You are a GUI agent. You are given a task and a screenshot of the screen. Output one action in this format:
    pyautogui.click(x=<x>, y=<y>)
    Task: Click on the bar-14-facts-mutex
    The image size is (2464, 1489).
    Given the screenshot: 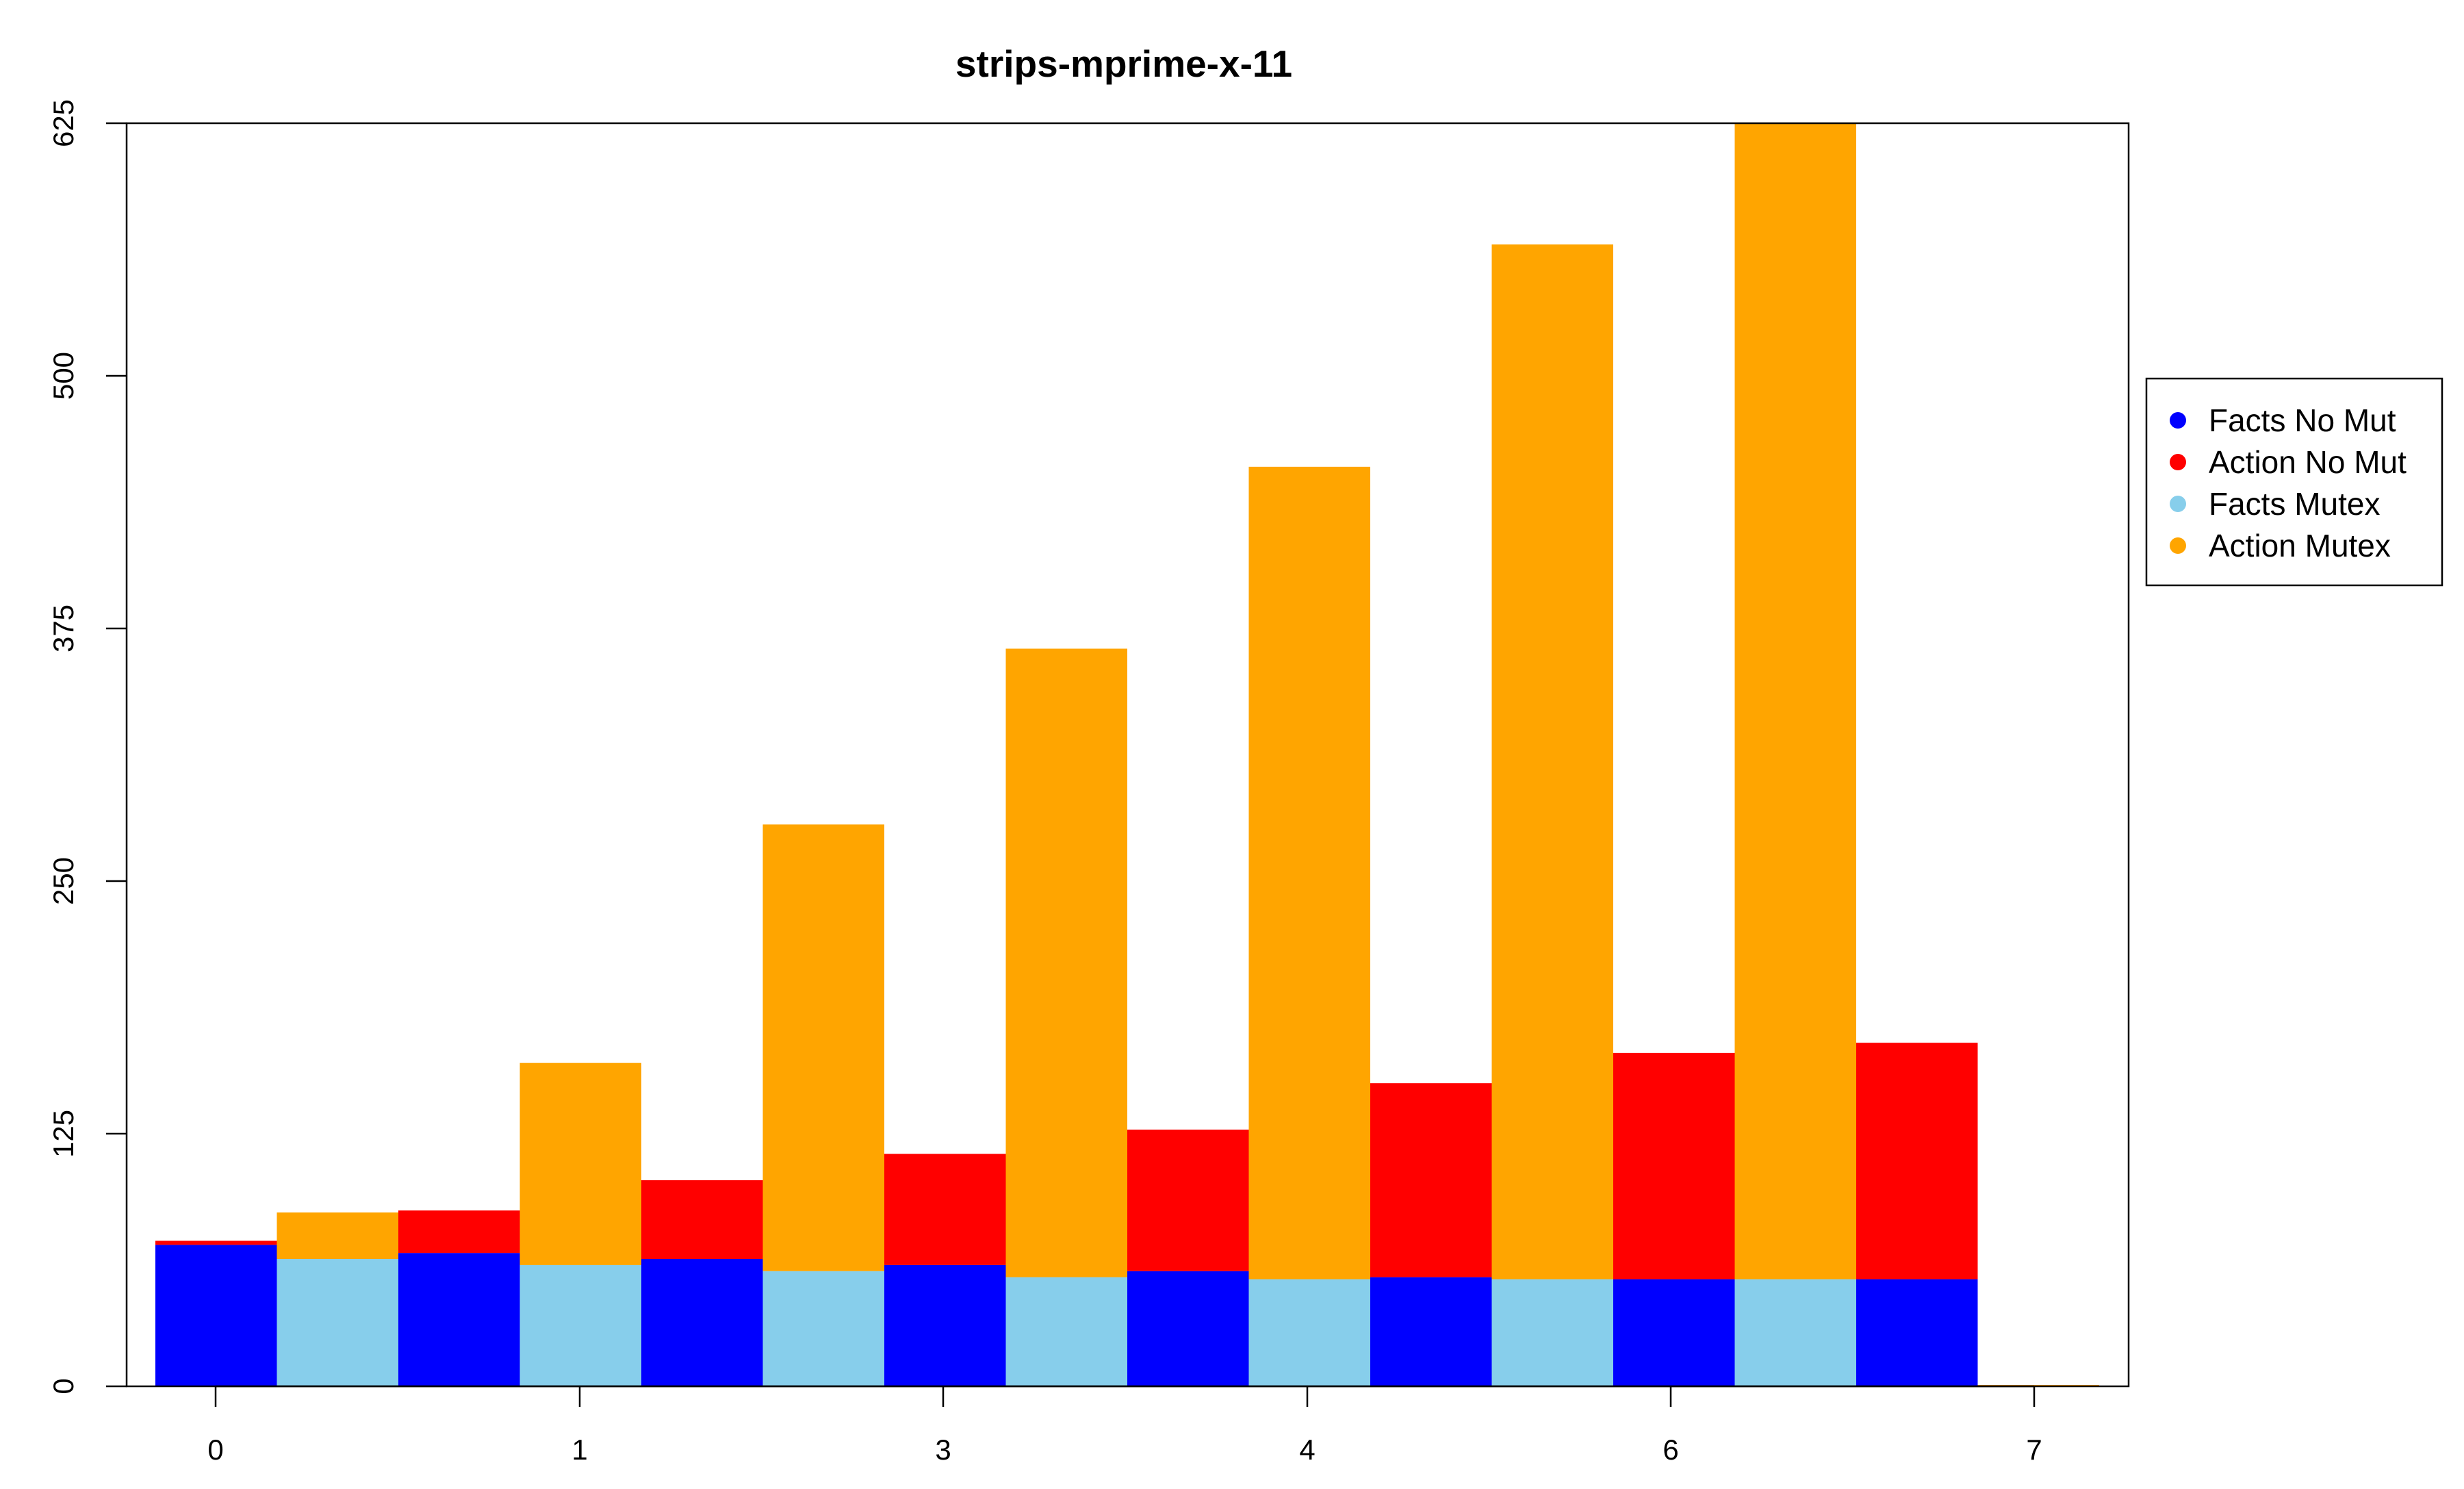 What is the action you would take?
    pyautogui.click(x=1795, y=1332)
    